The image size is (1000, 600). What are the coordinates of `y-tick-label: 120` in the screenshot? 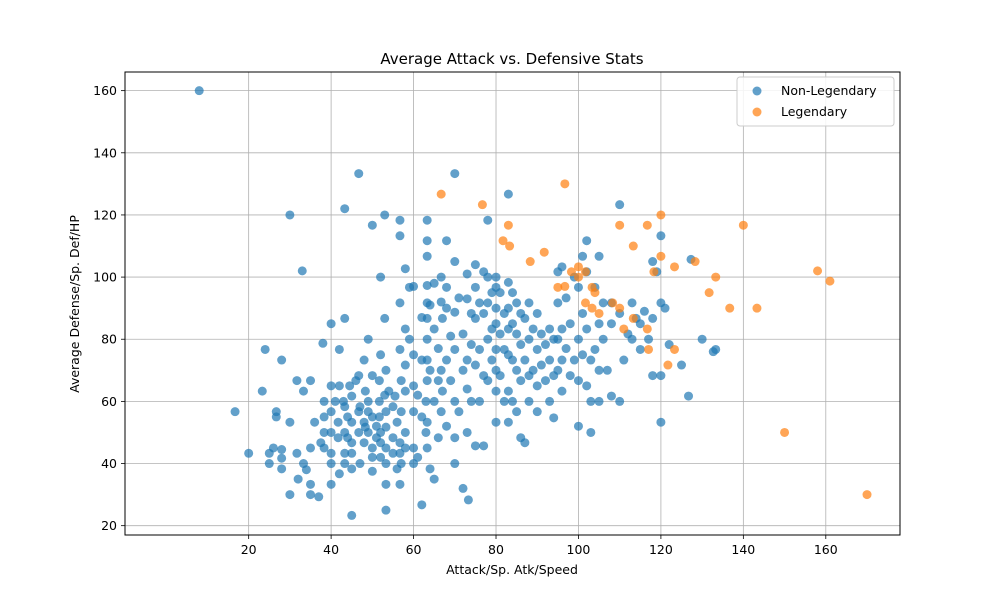 It's located at (105, 214).